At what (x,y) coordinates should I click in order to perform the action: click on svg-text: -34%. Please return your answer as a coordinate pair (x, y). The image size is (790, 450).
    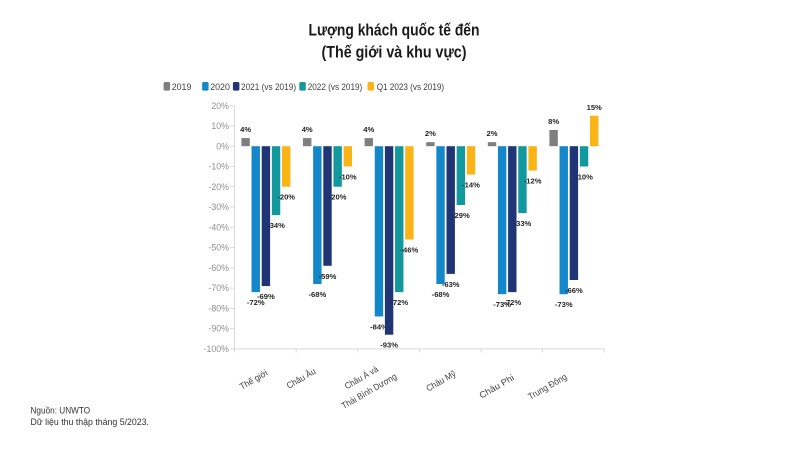
    Looking at the image, I should click on (276, 225).